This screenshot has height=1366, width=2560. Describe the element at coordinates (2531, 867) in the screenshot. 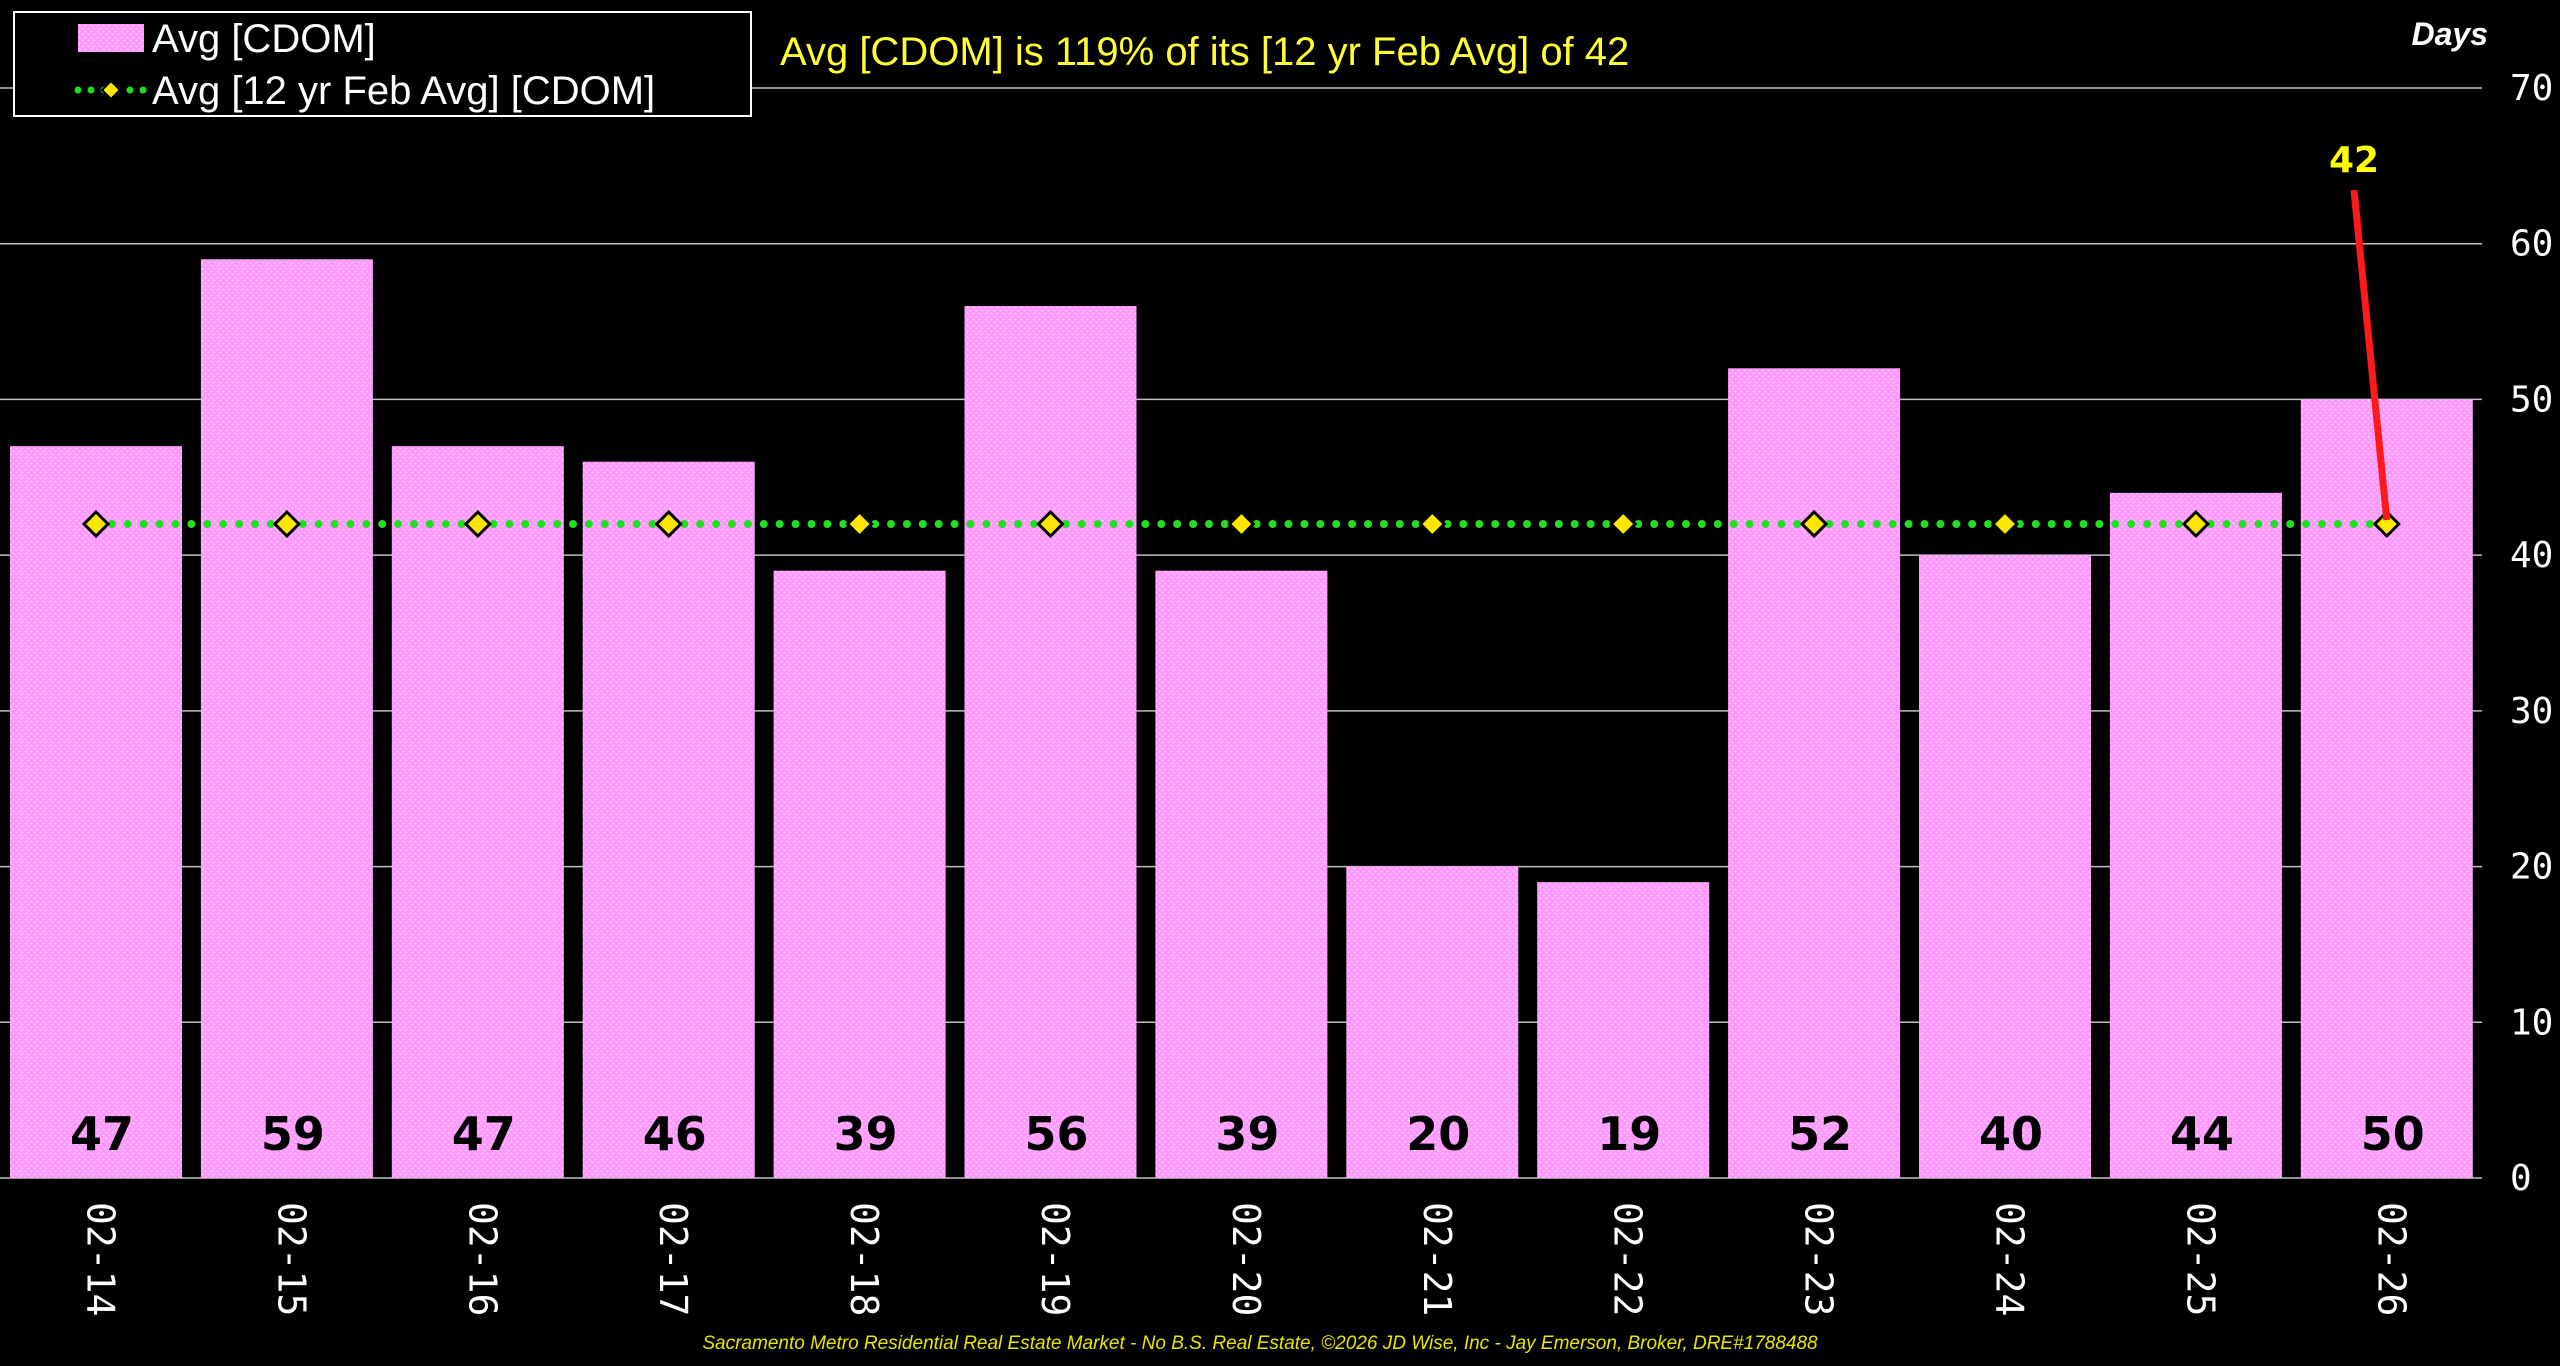

I see `y-tick-label: 20` at that location.